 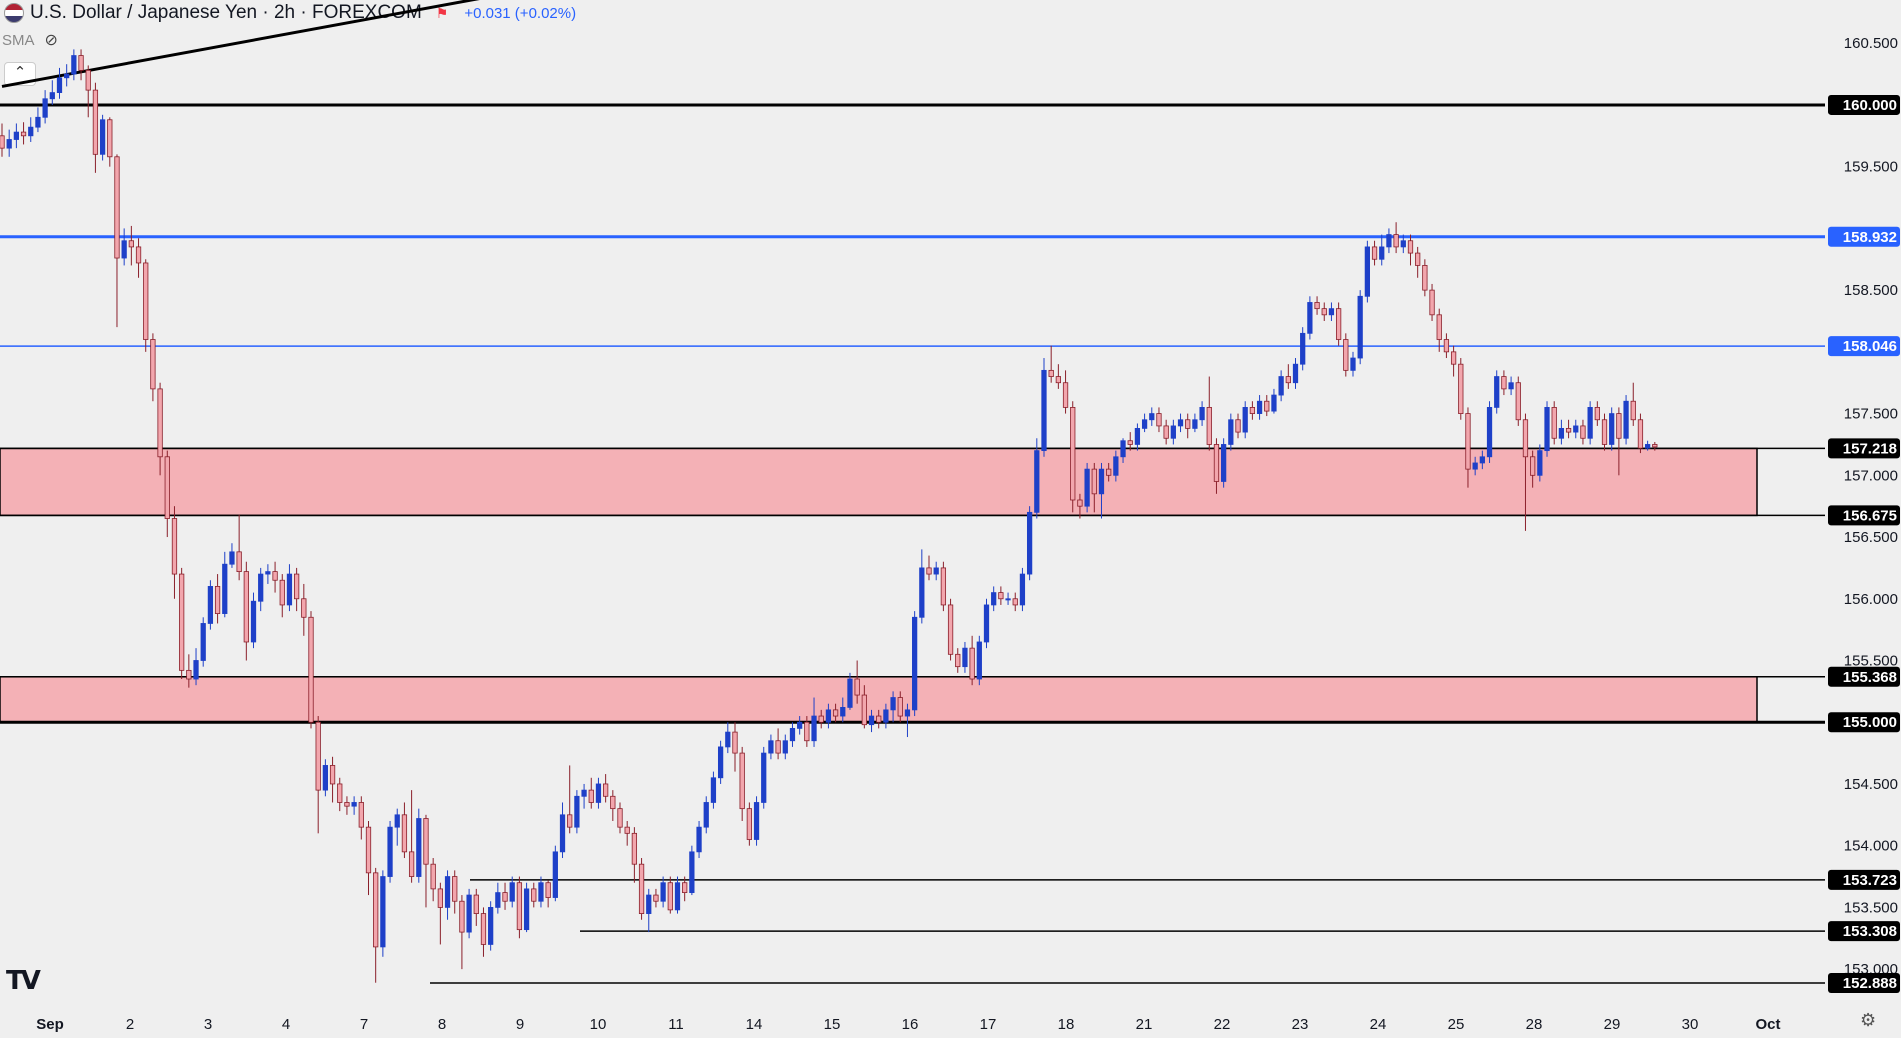 What do you see at coordinates (1871, 660) in the screenshot?
I see `price-tick-label: 155.500` at bounding box center [1871, 660].